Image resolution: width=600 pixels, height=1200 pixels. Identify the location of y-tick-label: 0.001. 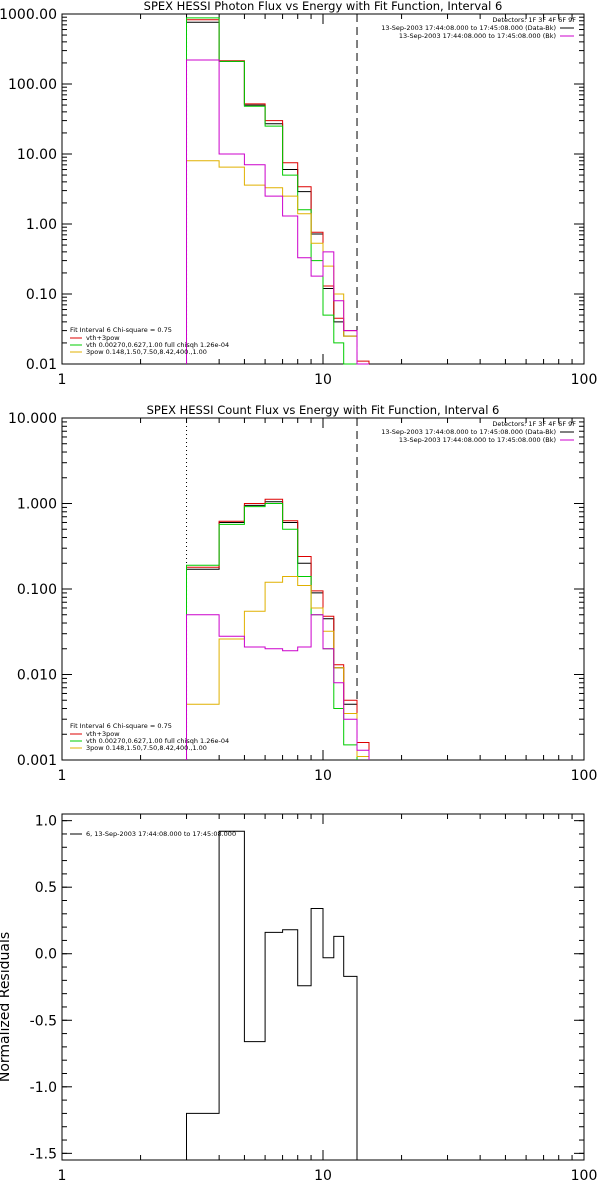
(37, 761).